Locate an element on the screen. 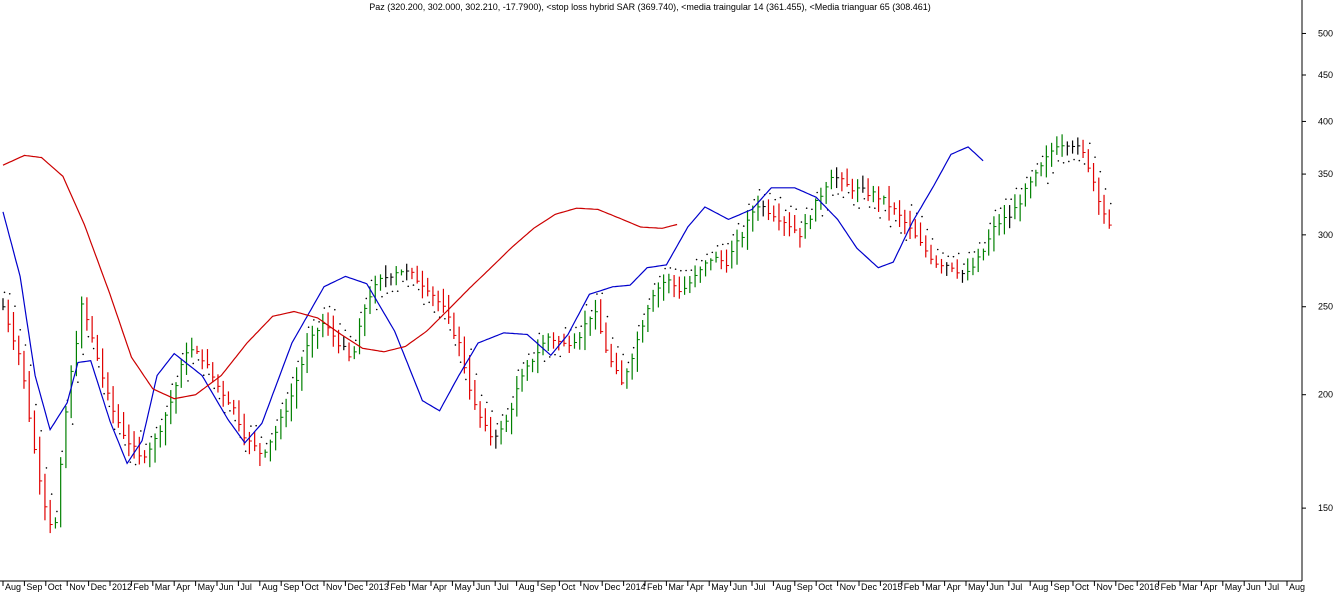 The width and height of the screenshot is (1336, 592). x-tick-label: Sep is located at coordinates (291, 587).